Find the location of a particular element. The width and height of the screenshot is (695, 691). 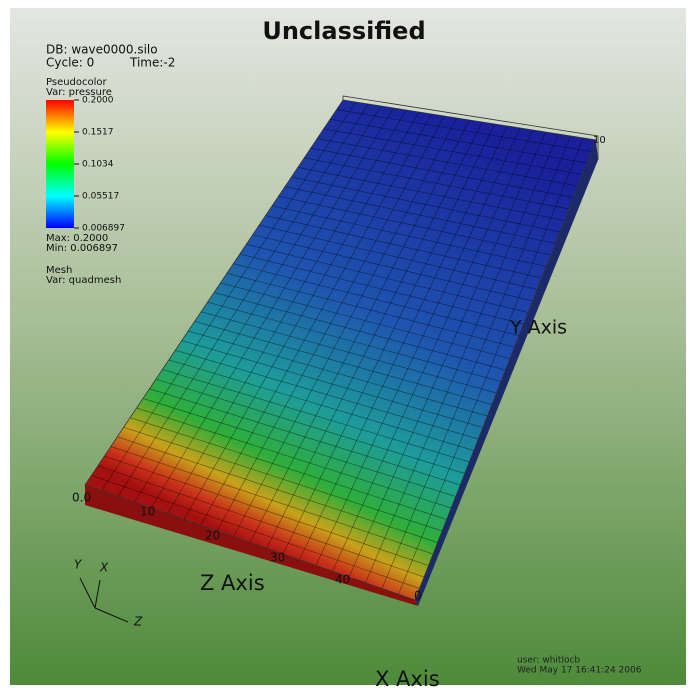

y-tick-top: 10 is located at coordinates (599, 140).